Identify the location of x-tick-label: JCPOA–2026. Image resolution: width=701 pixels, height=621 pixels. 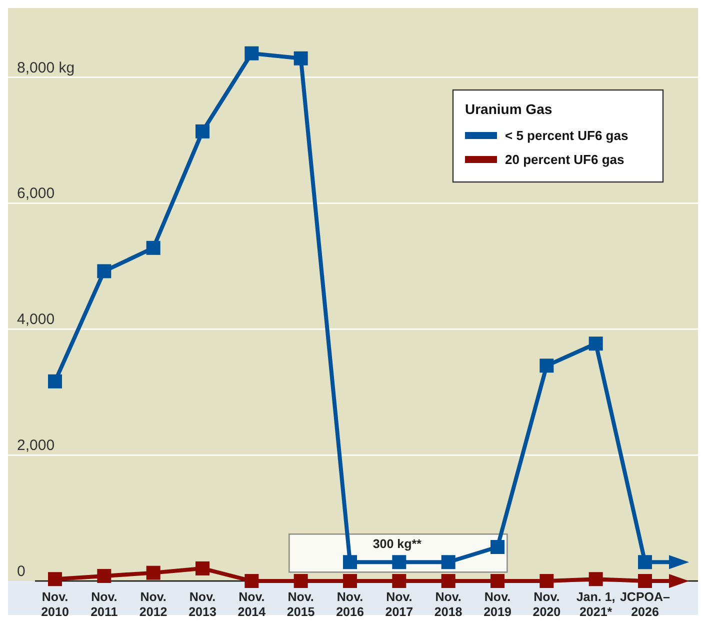
(645, 604).